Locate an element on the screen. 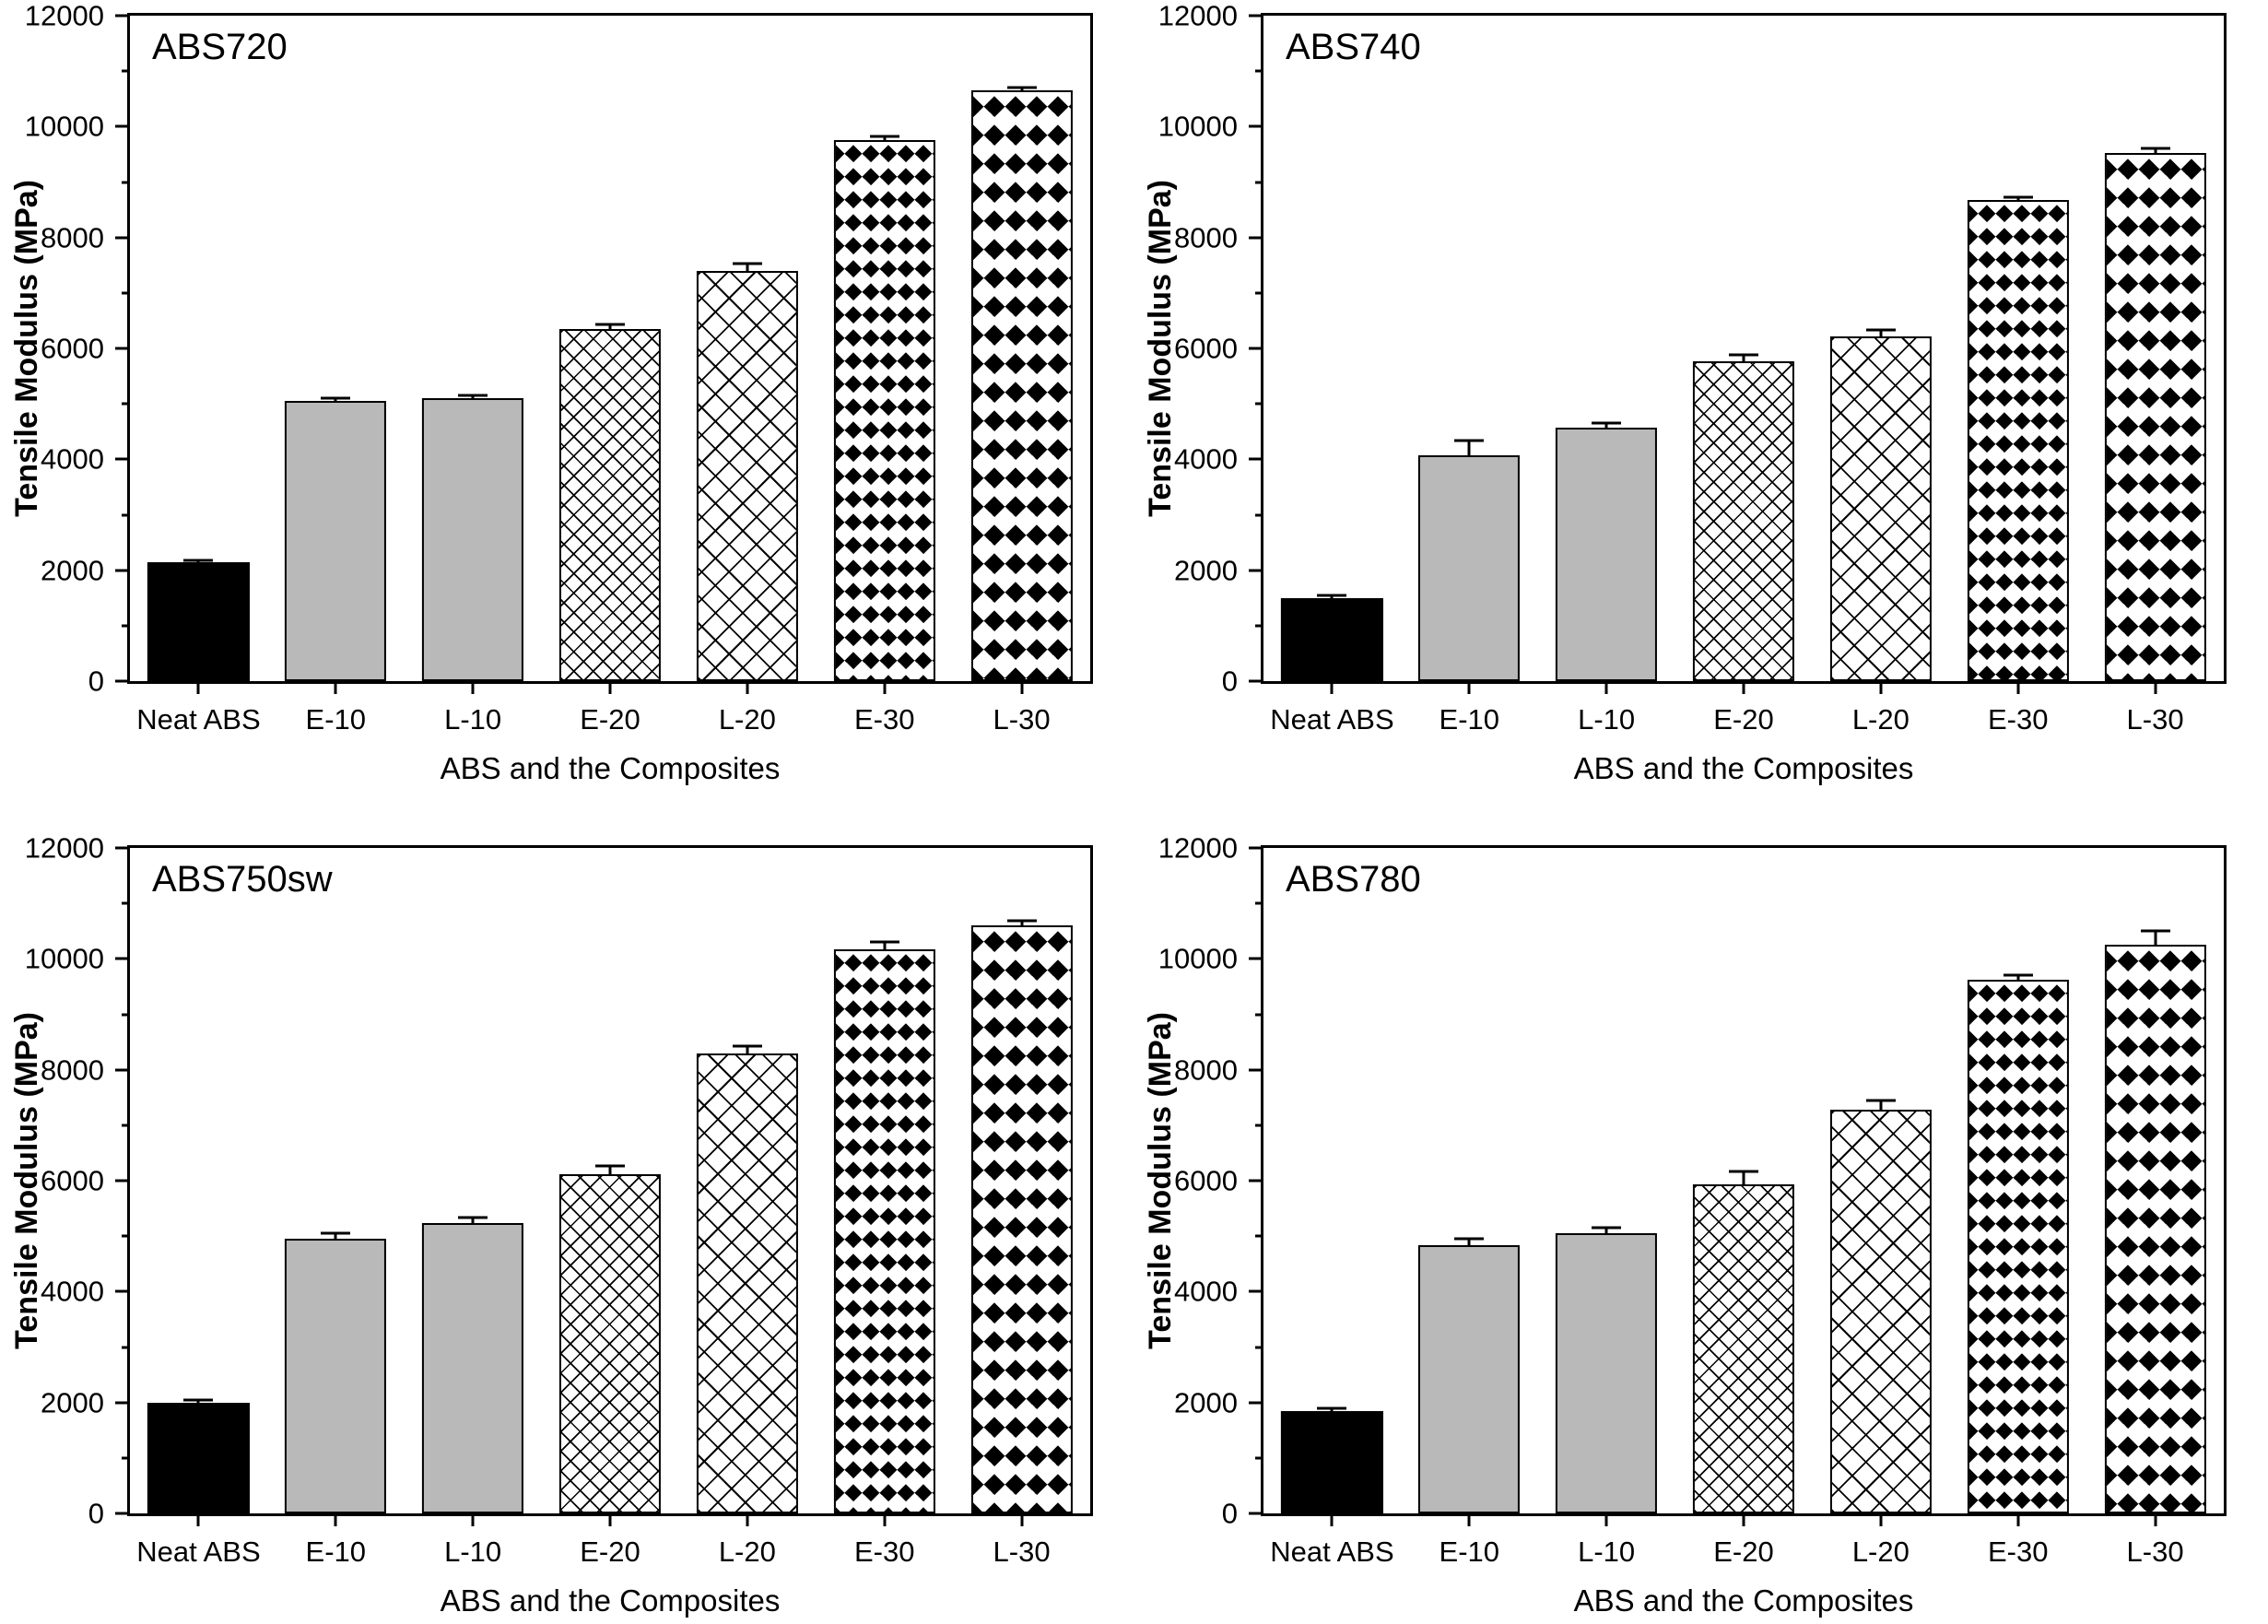 This screenshot has height=1624, width=2268. panel-label: ABS740 is located at coordinates (1353, 47).